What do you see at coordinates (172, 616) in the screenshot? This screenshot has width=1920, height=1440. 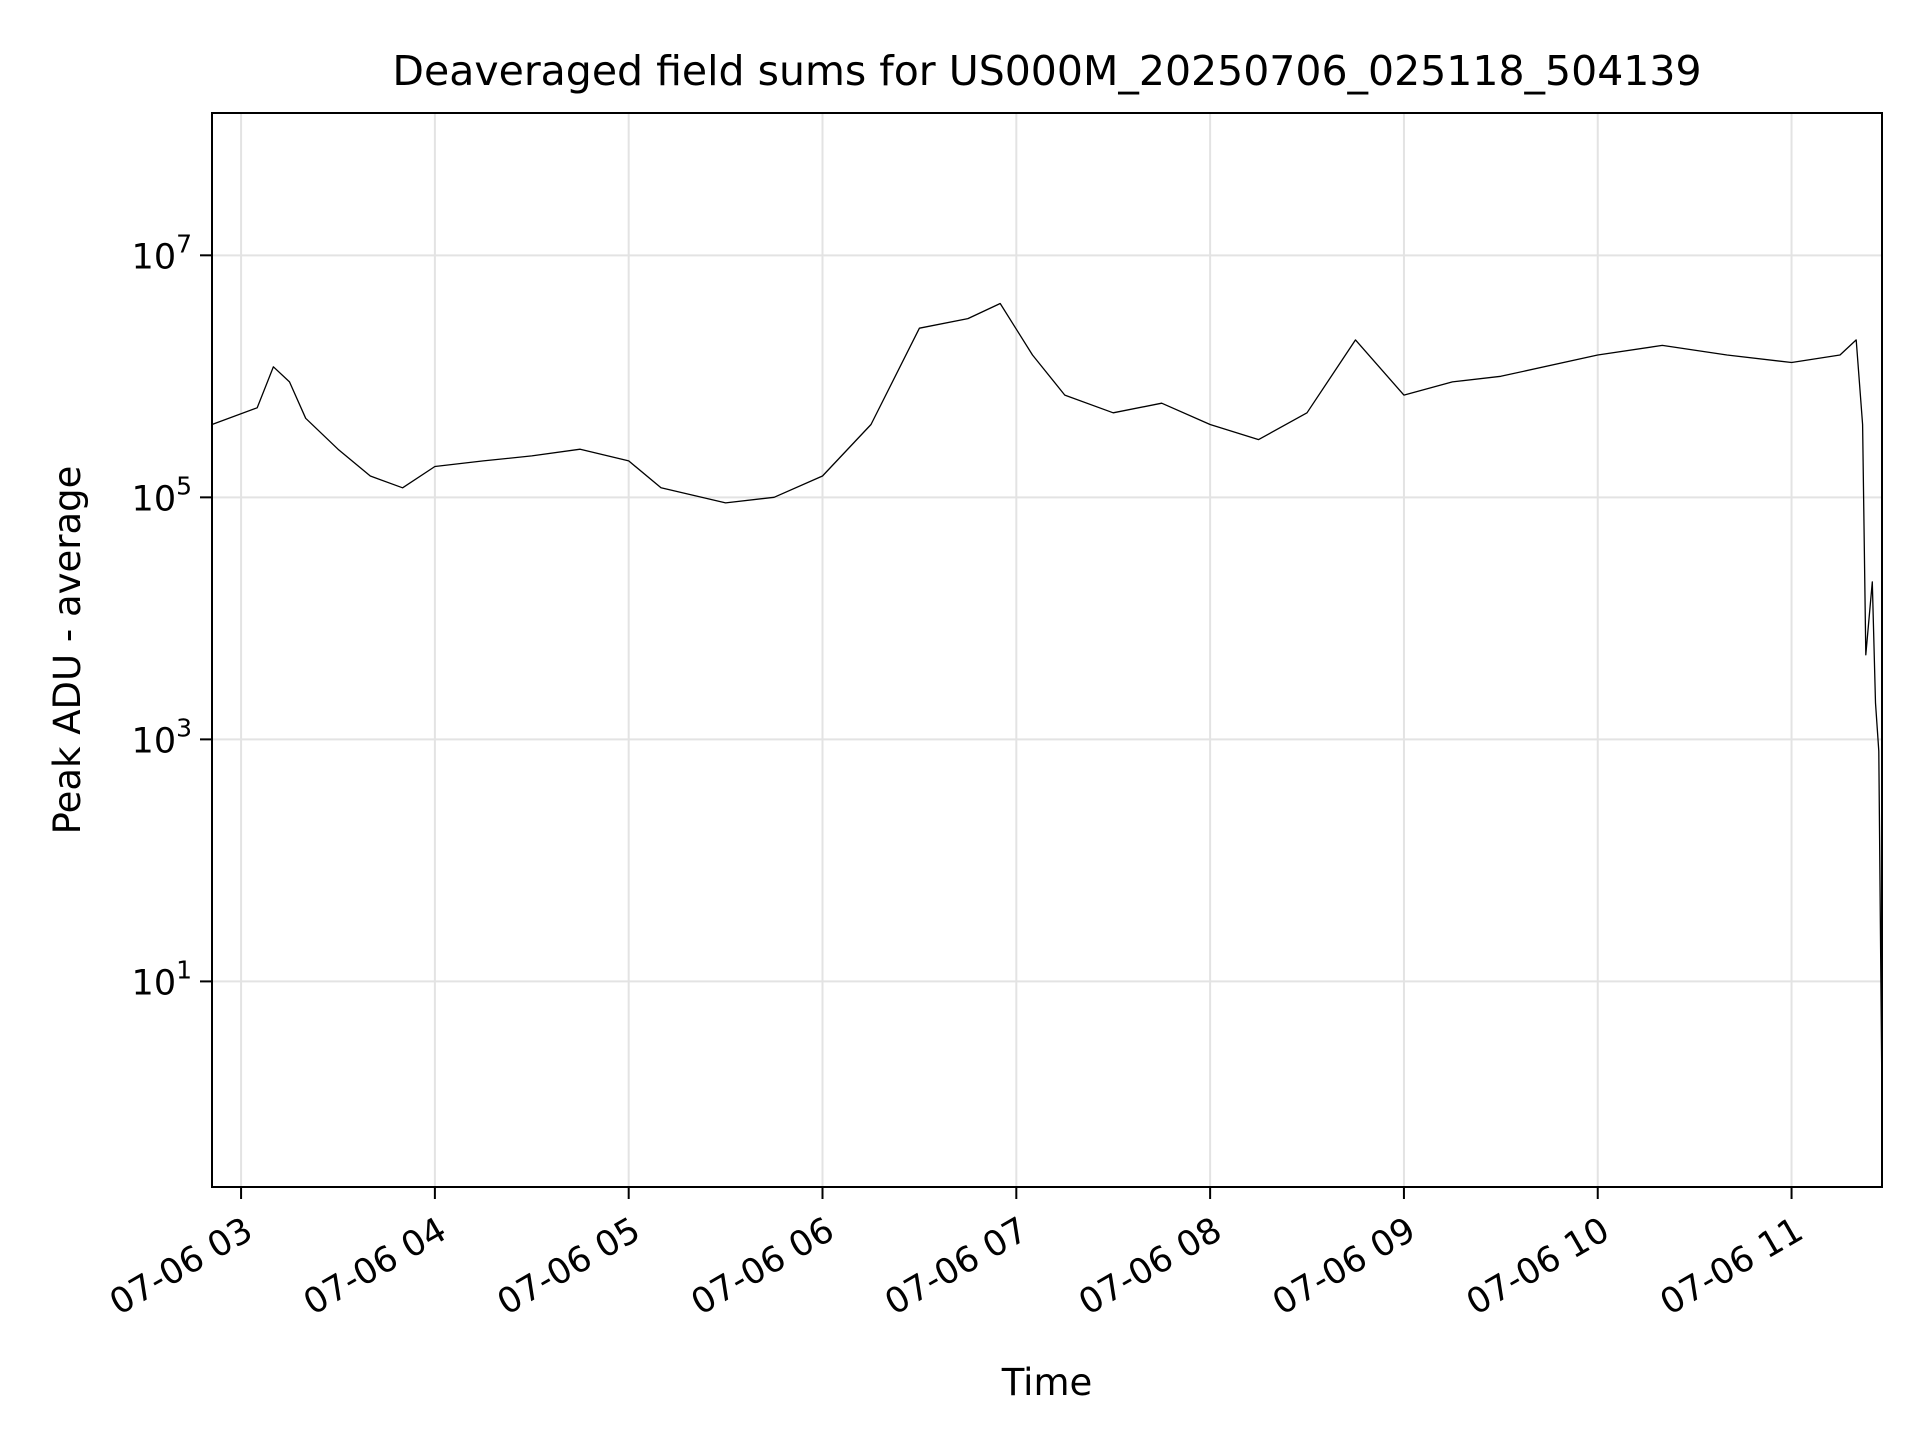 I see `y-axis: 10¹ 10³ 10⁵ 10⁷` at bounding box center [172, 616].